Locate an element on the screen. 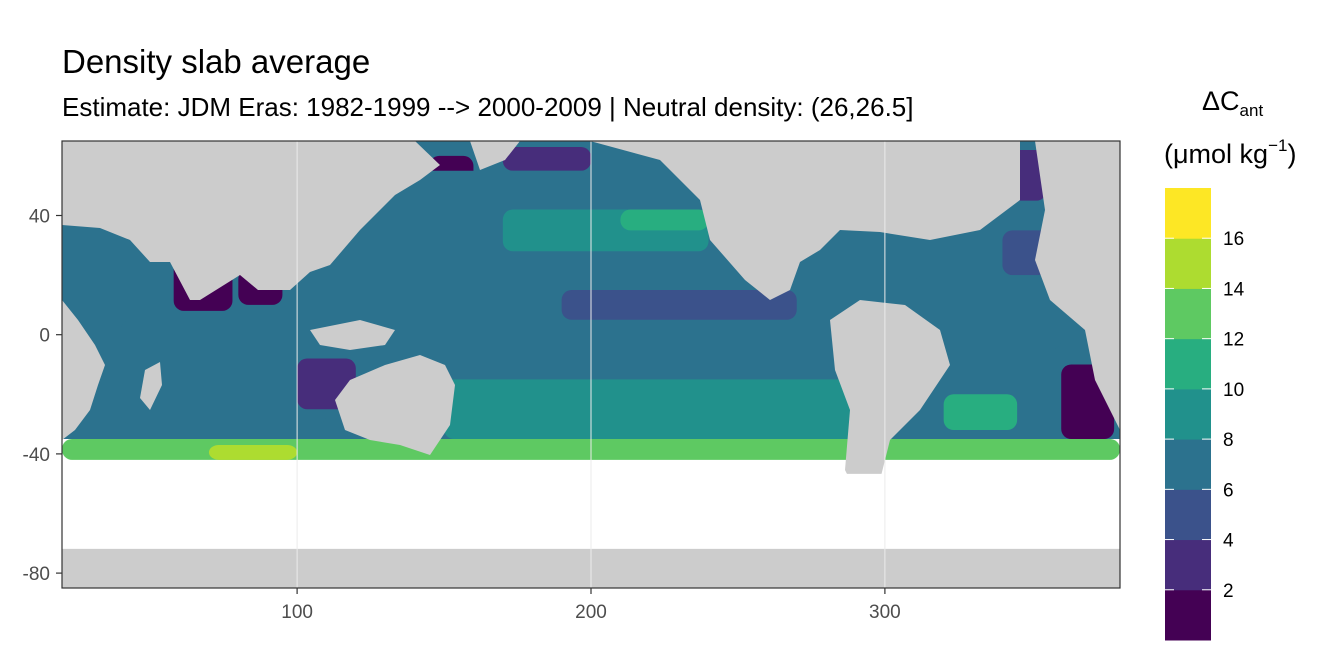 The image size is (1344, 672). y-tick-label-2: -40 is located at coordinates (36, 455).